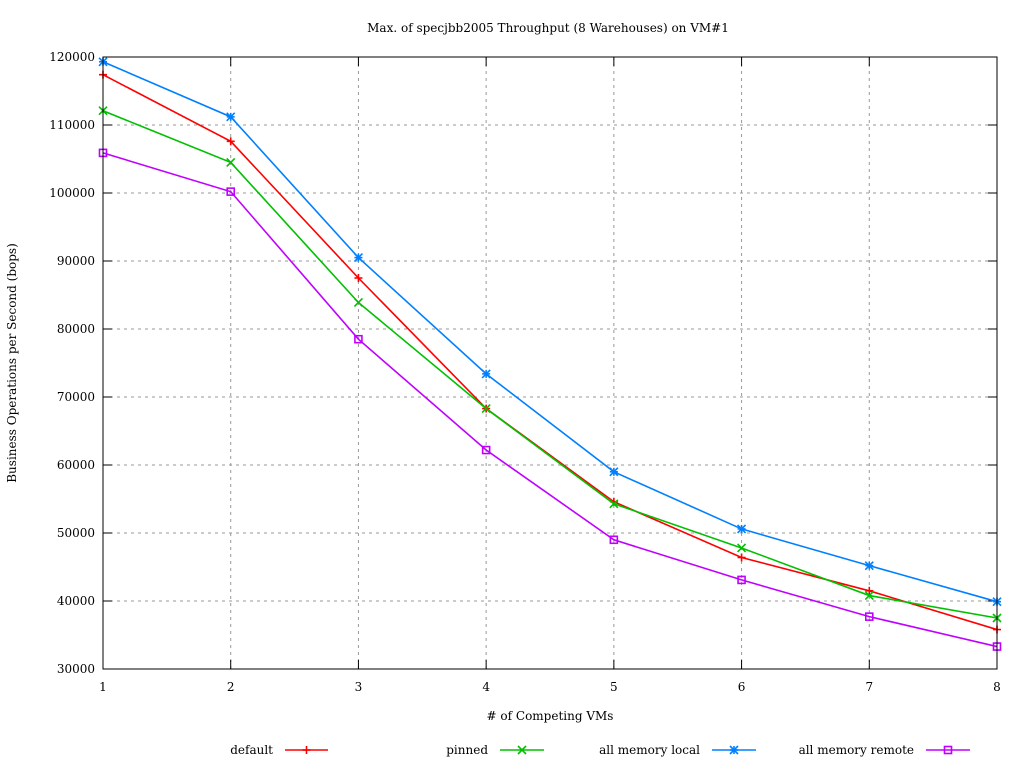 The image size is (1024, 768). I want to click on legend-label: default, so click(251, 750).